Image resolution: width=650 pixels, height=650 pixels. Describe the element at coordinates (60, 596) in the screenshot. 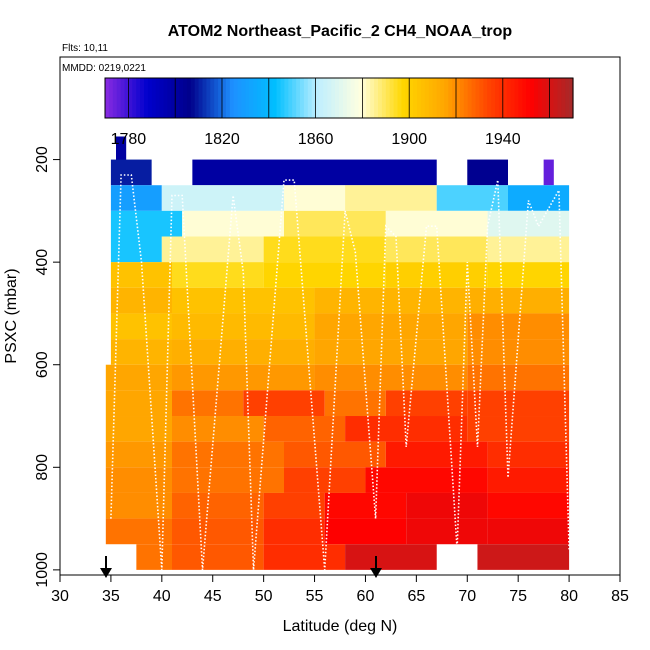

I see `x-tick-label: 30` at that location.